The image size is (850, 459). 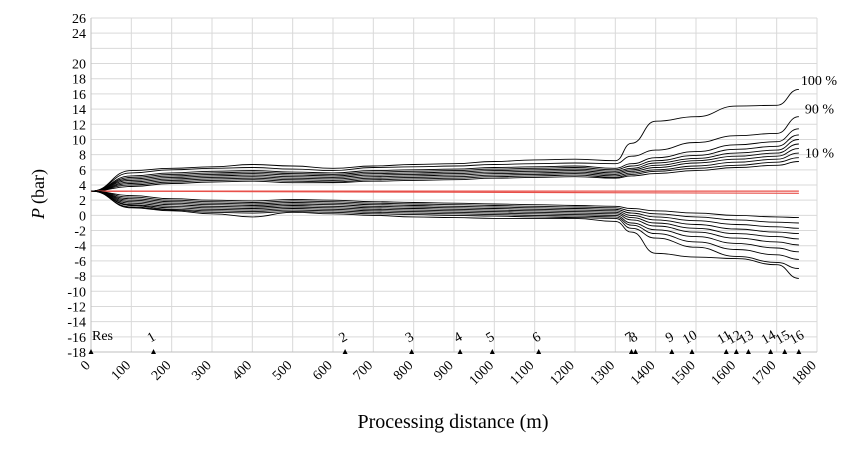 What do you see at coordinates (670, 338) in the screenshot?
I see `station-label: 9` at bounding box center [670, 338].